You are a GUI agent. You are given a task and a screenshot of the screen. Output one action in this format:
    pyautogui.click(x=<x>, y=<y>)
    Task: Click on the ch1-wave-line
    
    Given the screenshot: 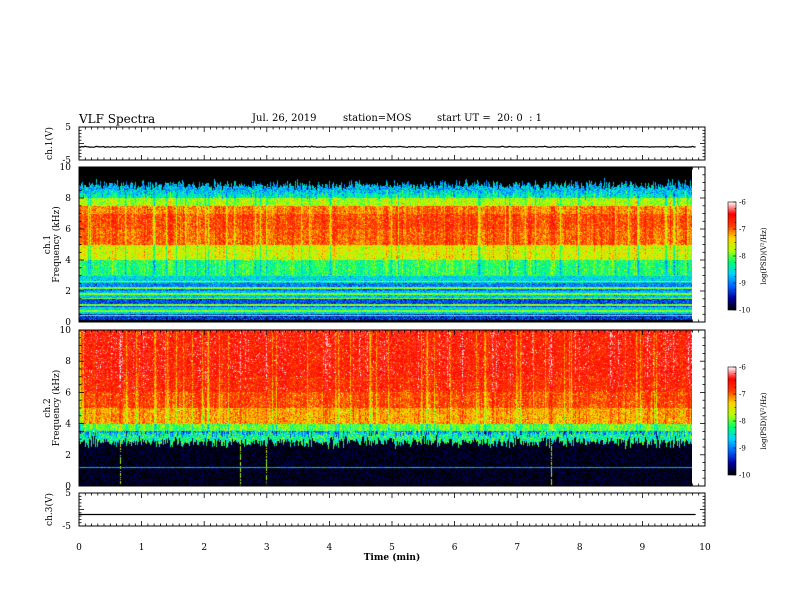 What is the action you would take?
    pyautogui.click(x=387, y=147)
    